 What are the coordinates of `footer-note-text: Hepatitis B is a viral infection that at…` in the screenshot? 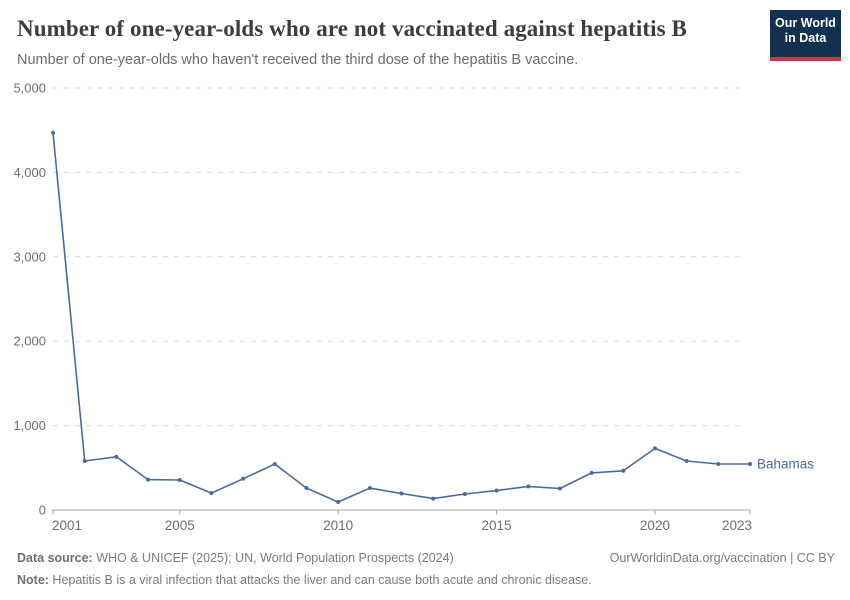 It's located at (320, 580).